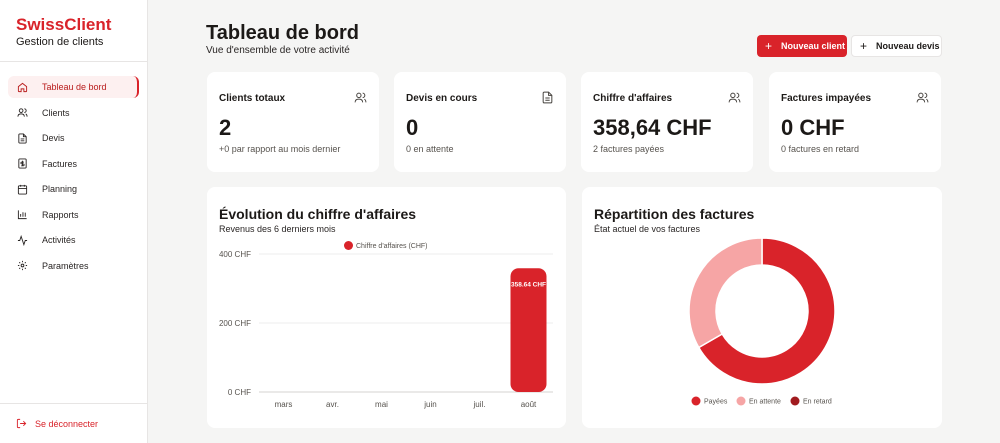 The height and width of the screenshot is (443, 1000). I want to click on new-client-button: + Nouveau client, so click(802, 46).